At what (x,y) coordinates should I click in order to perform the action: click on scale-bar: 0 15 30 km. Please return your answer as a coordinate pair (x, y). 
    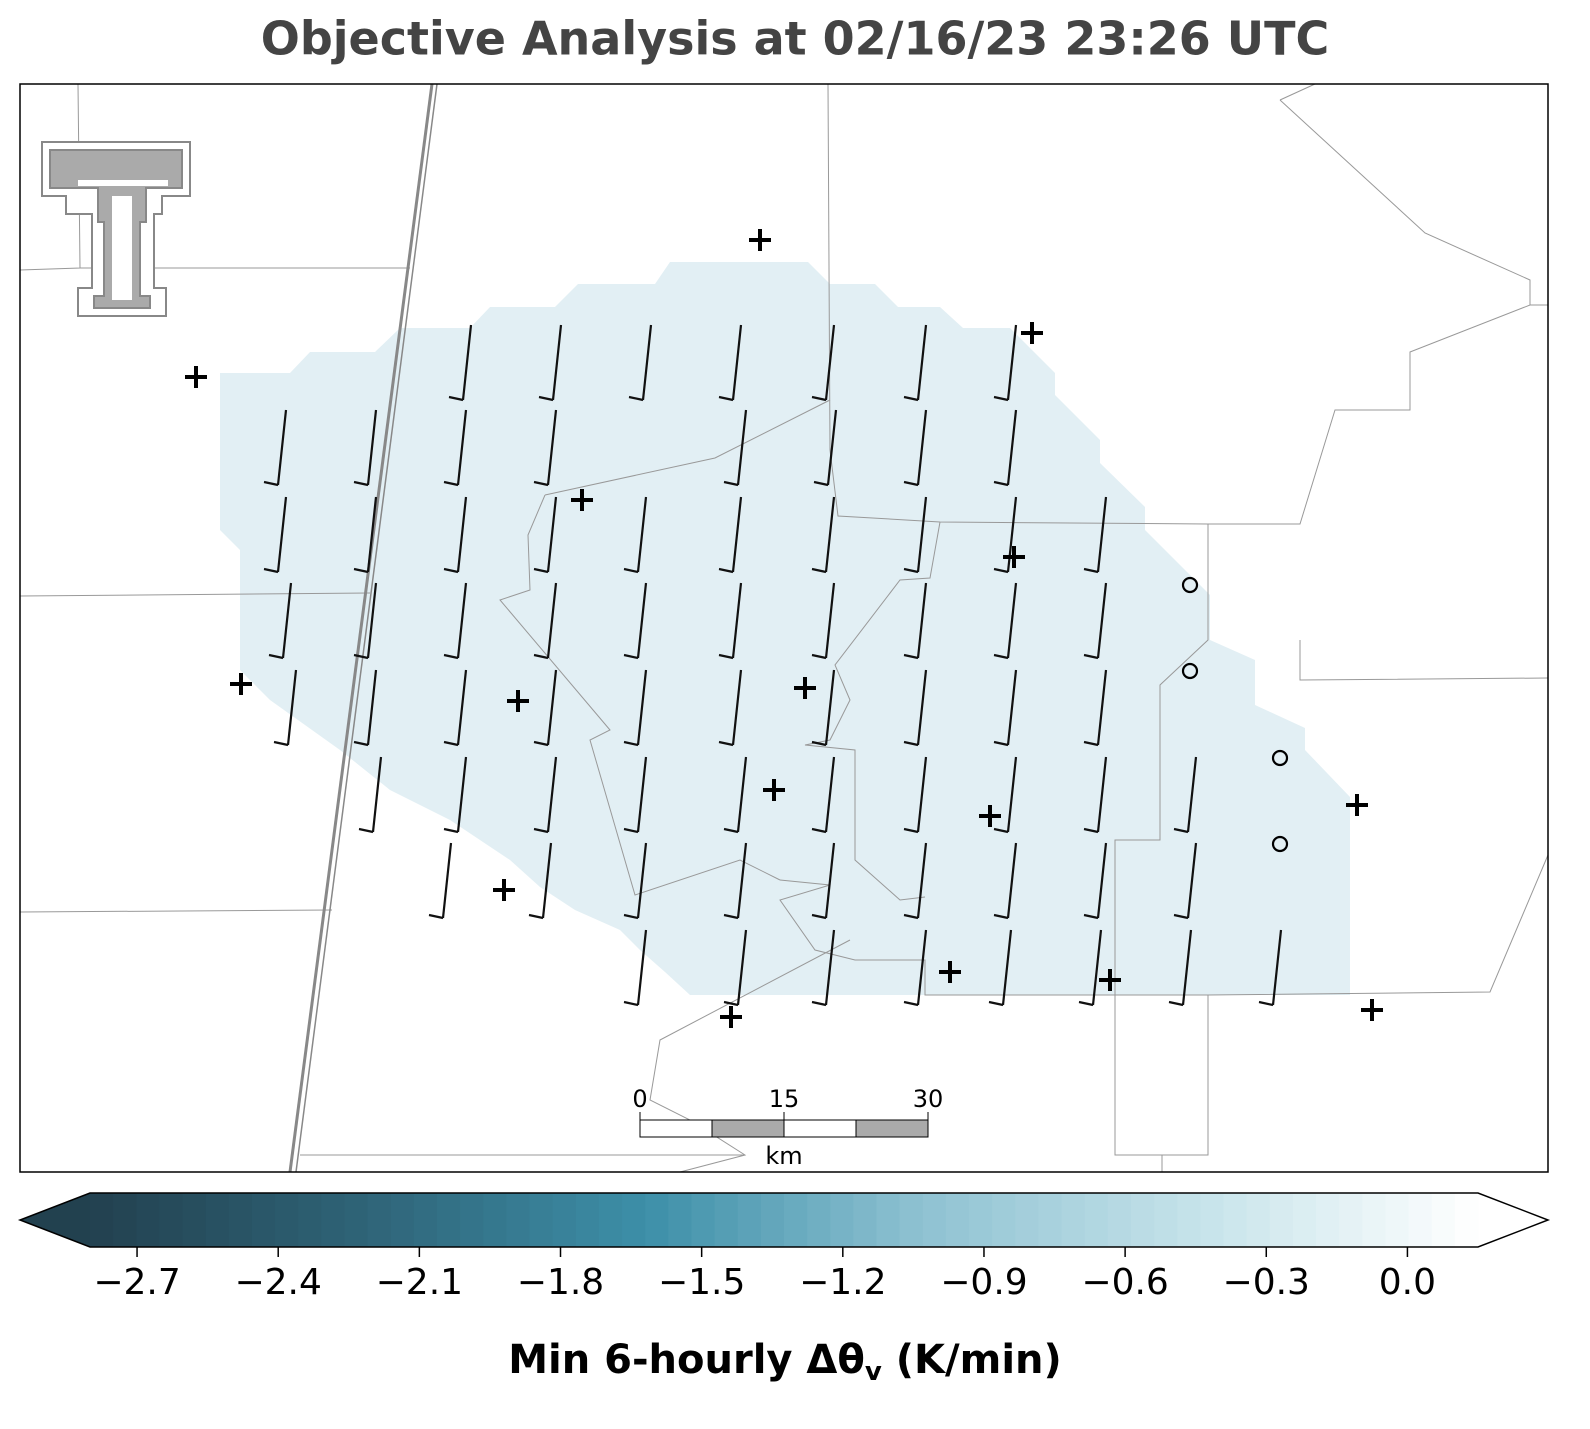
    Looking at the image, I should click on (787, 1127).